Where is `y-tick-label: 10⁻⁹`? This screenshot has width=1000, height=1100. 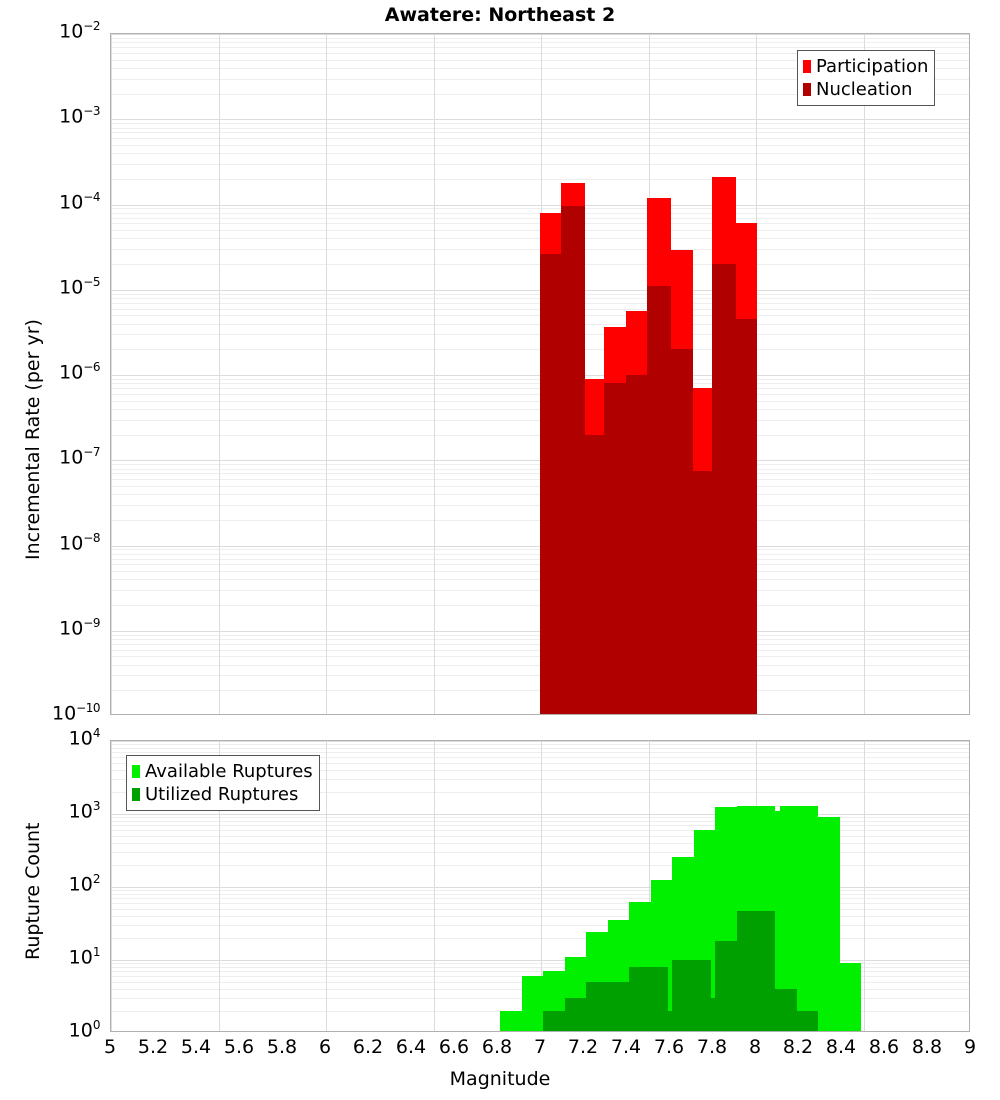
y-tick-label: 10⁻⁹ is located at coordinates (79, 627).